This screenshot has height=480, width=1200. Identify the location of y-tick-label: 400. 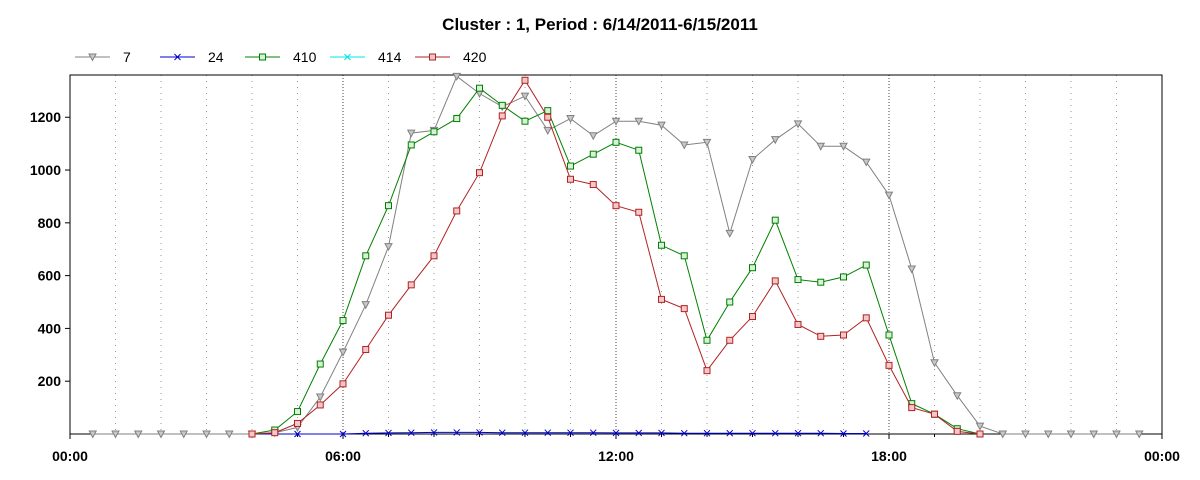
(50, 328).